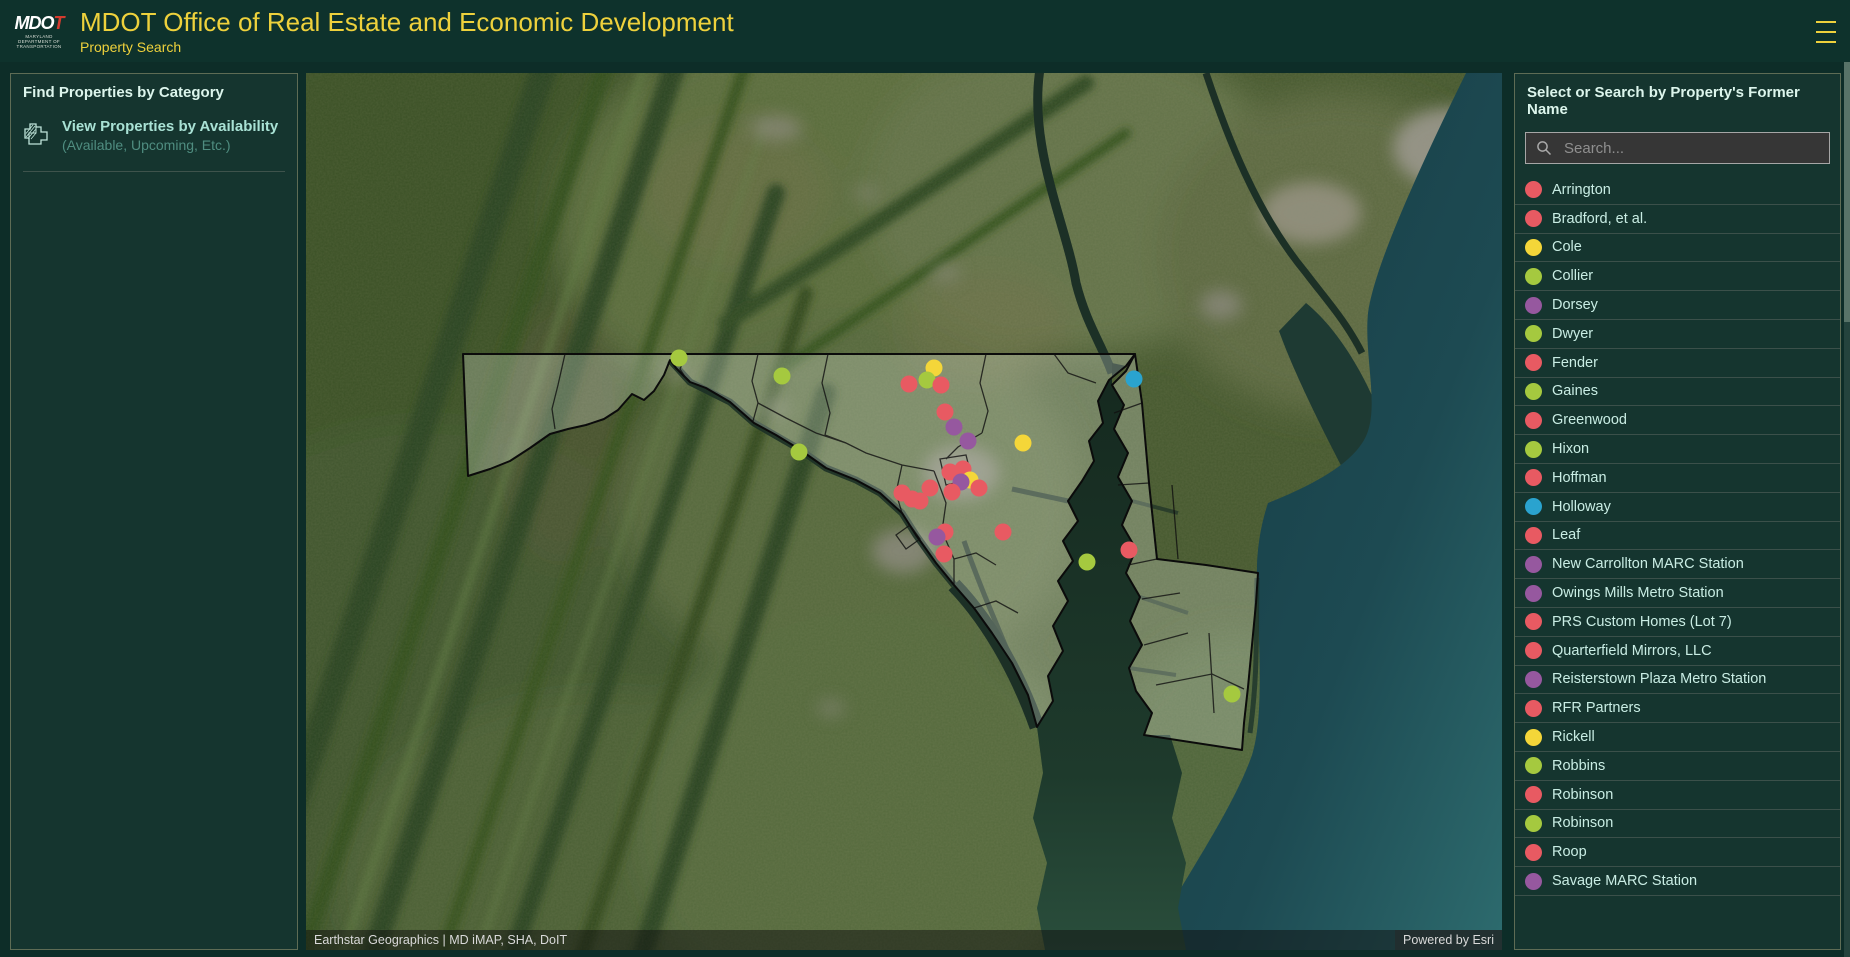 Image resolution: width=1850 pixels, height=957 pixels. What do you see at coordinates (1575, 362) in the screenshot?
I see `property-name-label: Fender` at bounding box center [1575, 362].